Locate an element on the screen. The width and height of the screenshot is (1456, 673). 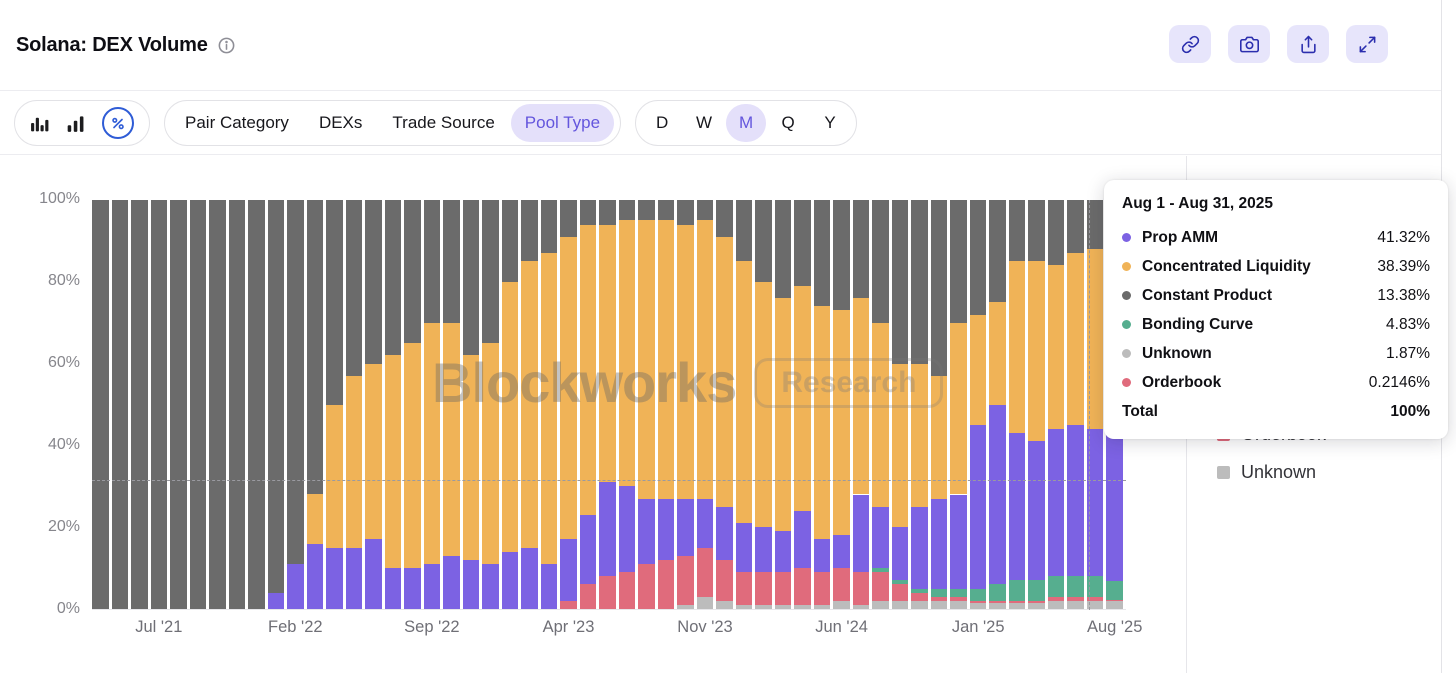
tooltip-series-label: Concentrated Liquidity is located at coordinates (1226, 266).